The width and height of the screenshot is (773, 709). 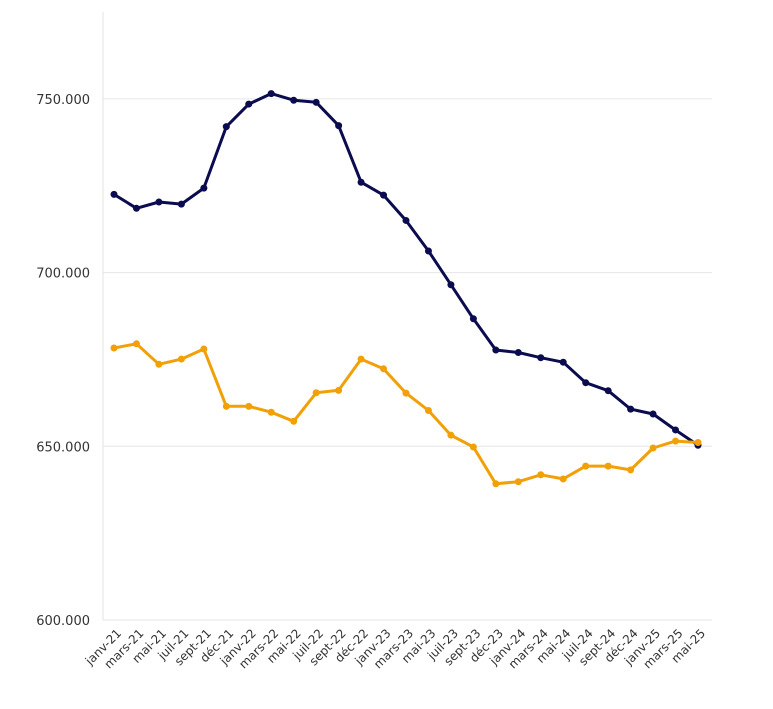 What do you see at coordinates (63, 447) in the screenshot?
I see `y-tick-label: 650.000` at bounding box center [63, 447].